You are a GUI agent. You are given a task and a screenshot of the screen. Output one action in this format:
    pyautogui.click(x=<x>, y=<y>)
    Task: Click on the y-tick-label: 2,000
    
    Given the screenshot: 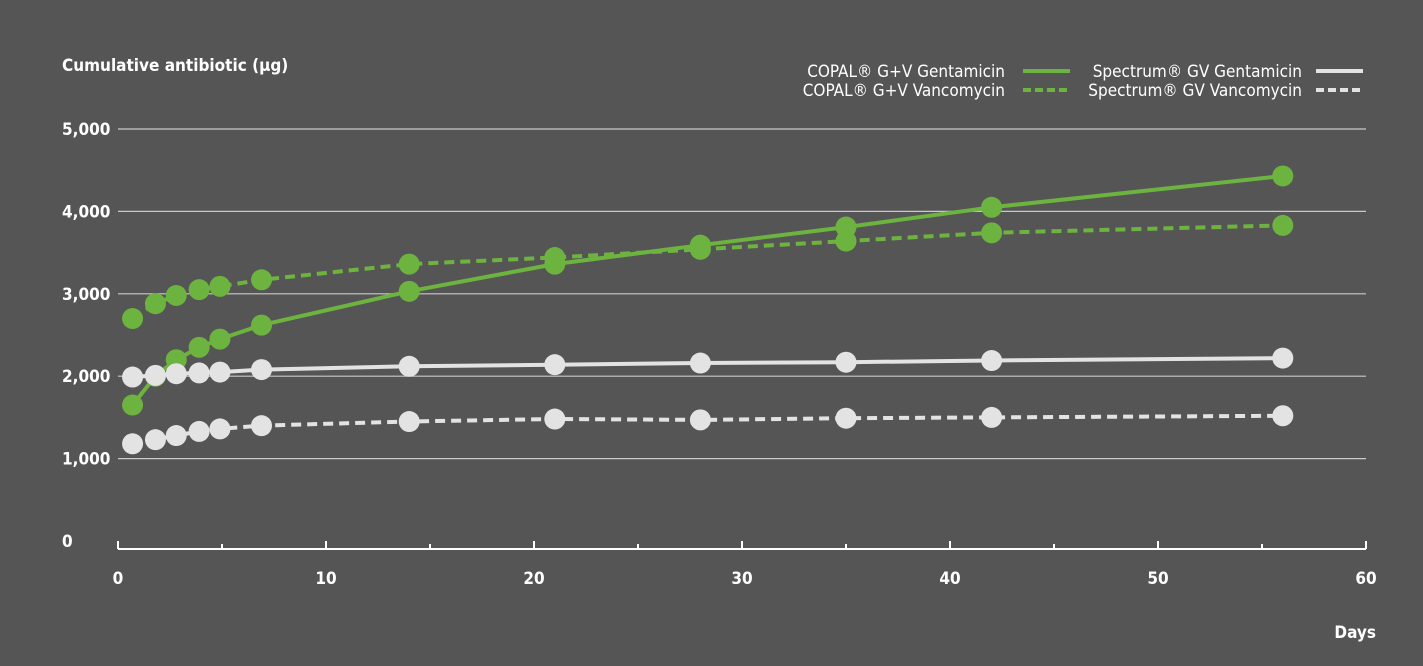 What is the action you would take?
    pyautogui.click(x=86, y=377)
    